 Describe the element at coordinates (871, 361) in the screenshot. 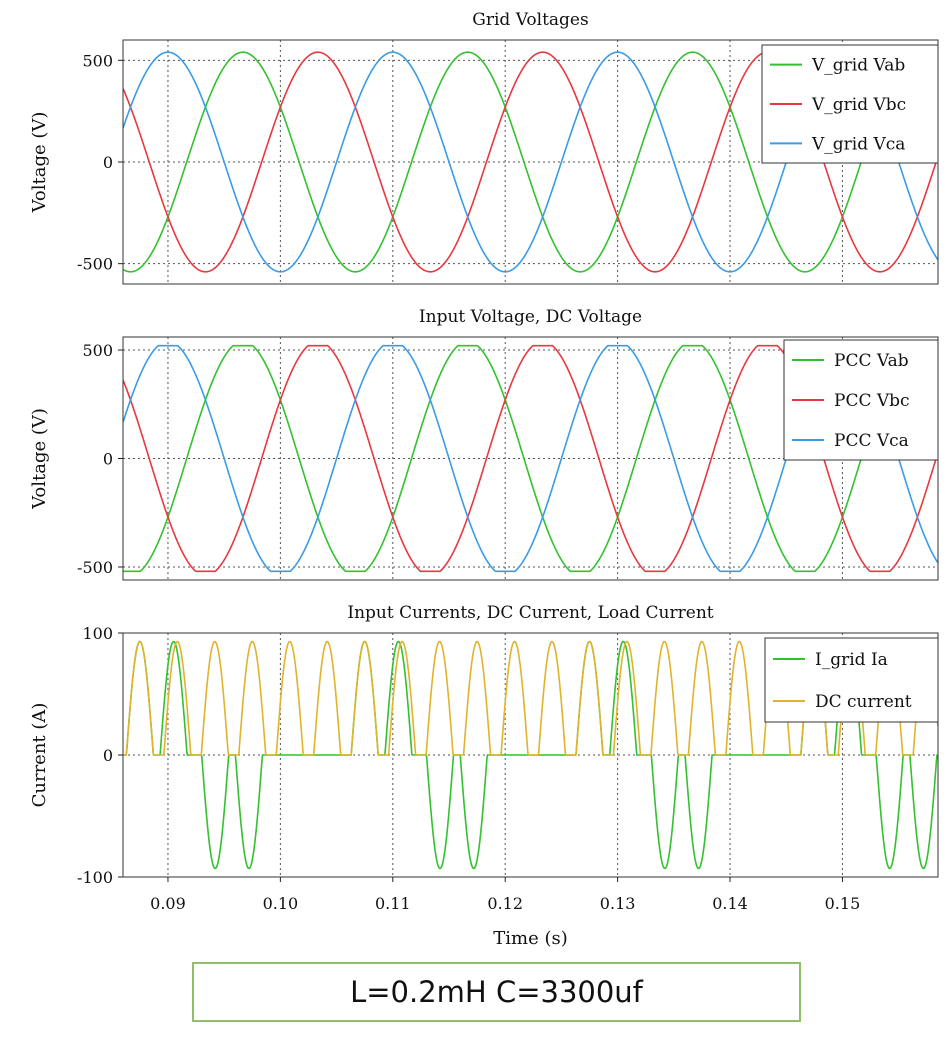

I see `legend-label: PCC Vab` at that location.